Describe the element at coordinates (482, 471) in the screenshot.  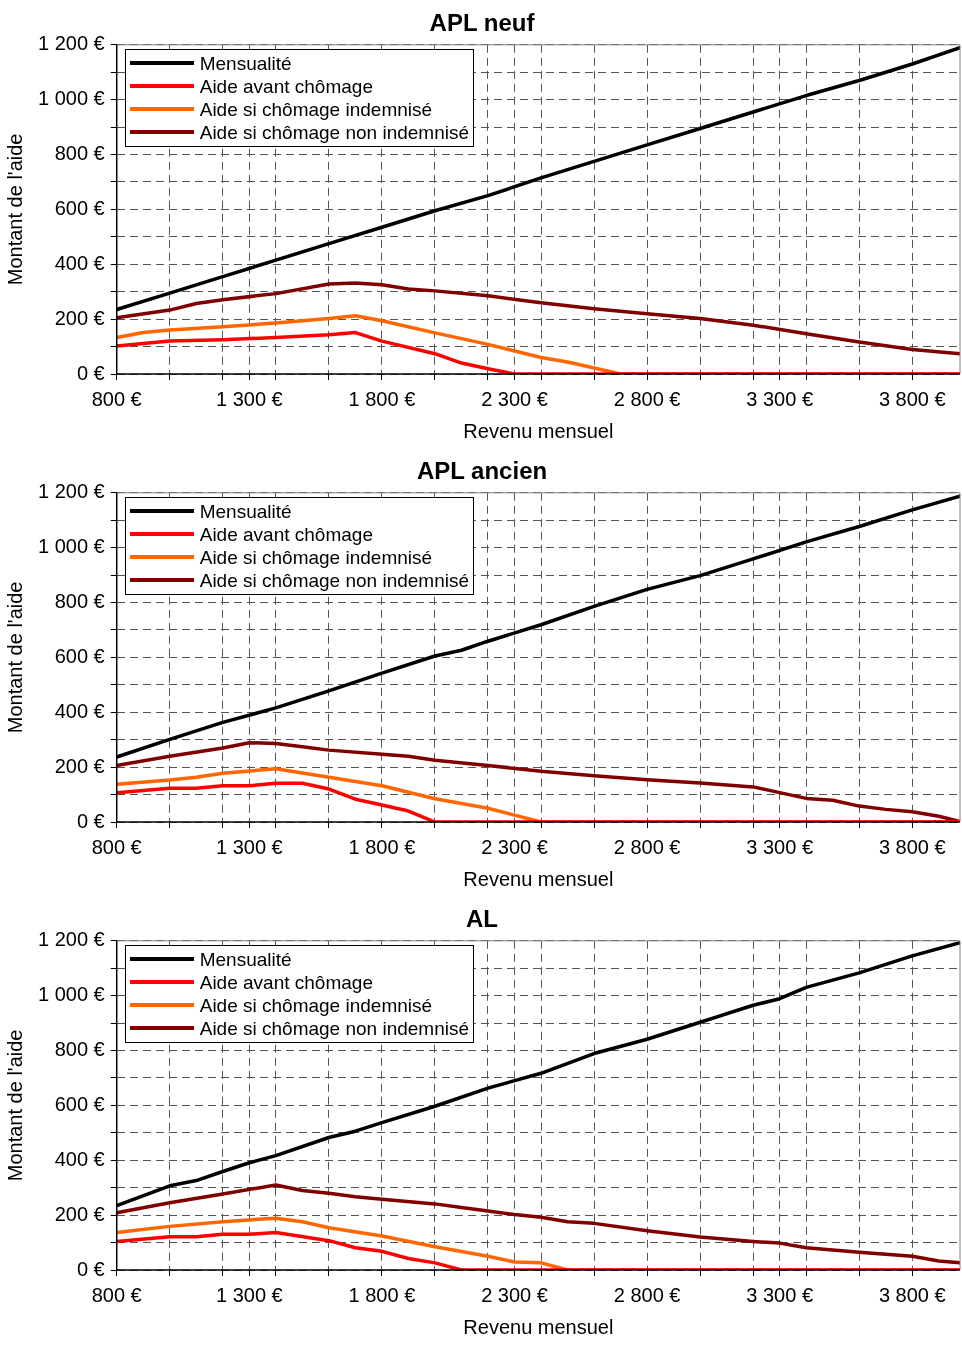
I see `chart-title: APL ancien` at that location.